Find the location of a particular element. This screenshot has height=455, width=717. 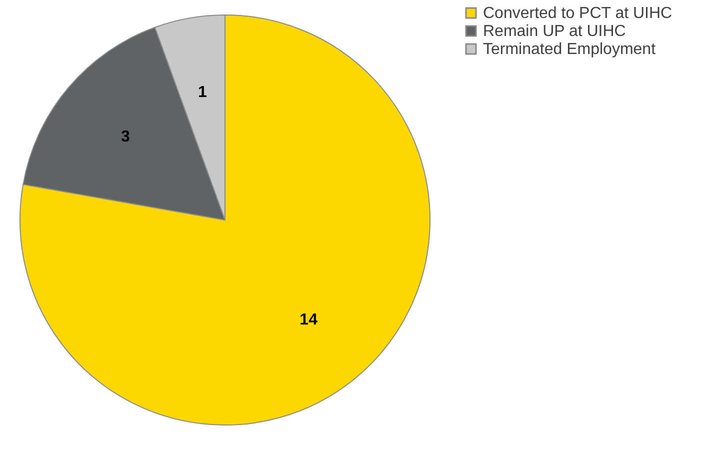

legend-label: Terminated Employment is located at coordinates (569, 49).